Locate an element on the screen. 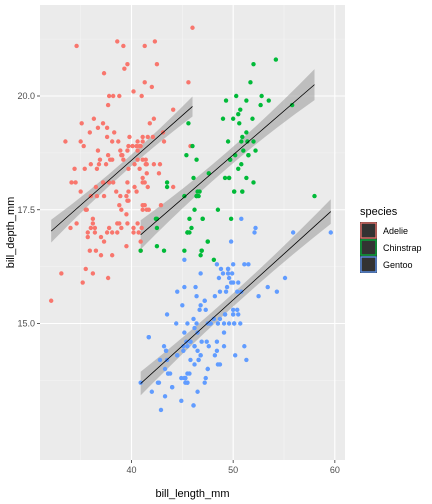  legend-label-adelie: Adelie is located at coordinates (395, 231).